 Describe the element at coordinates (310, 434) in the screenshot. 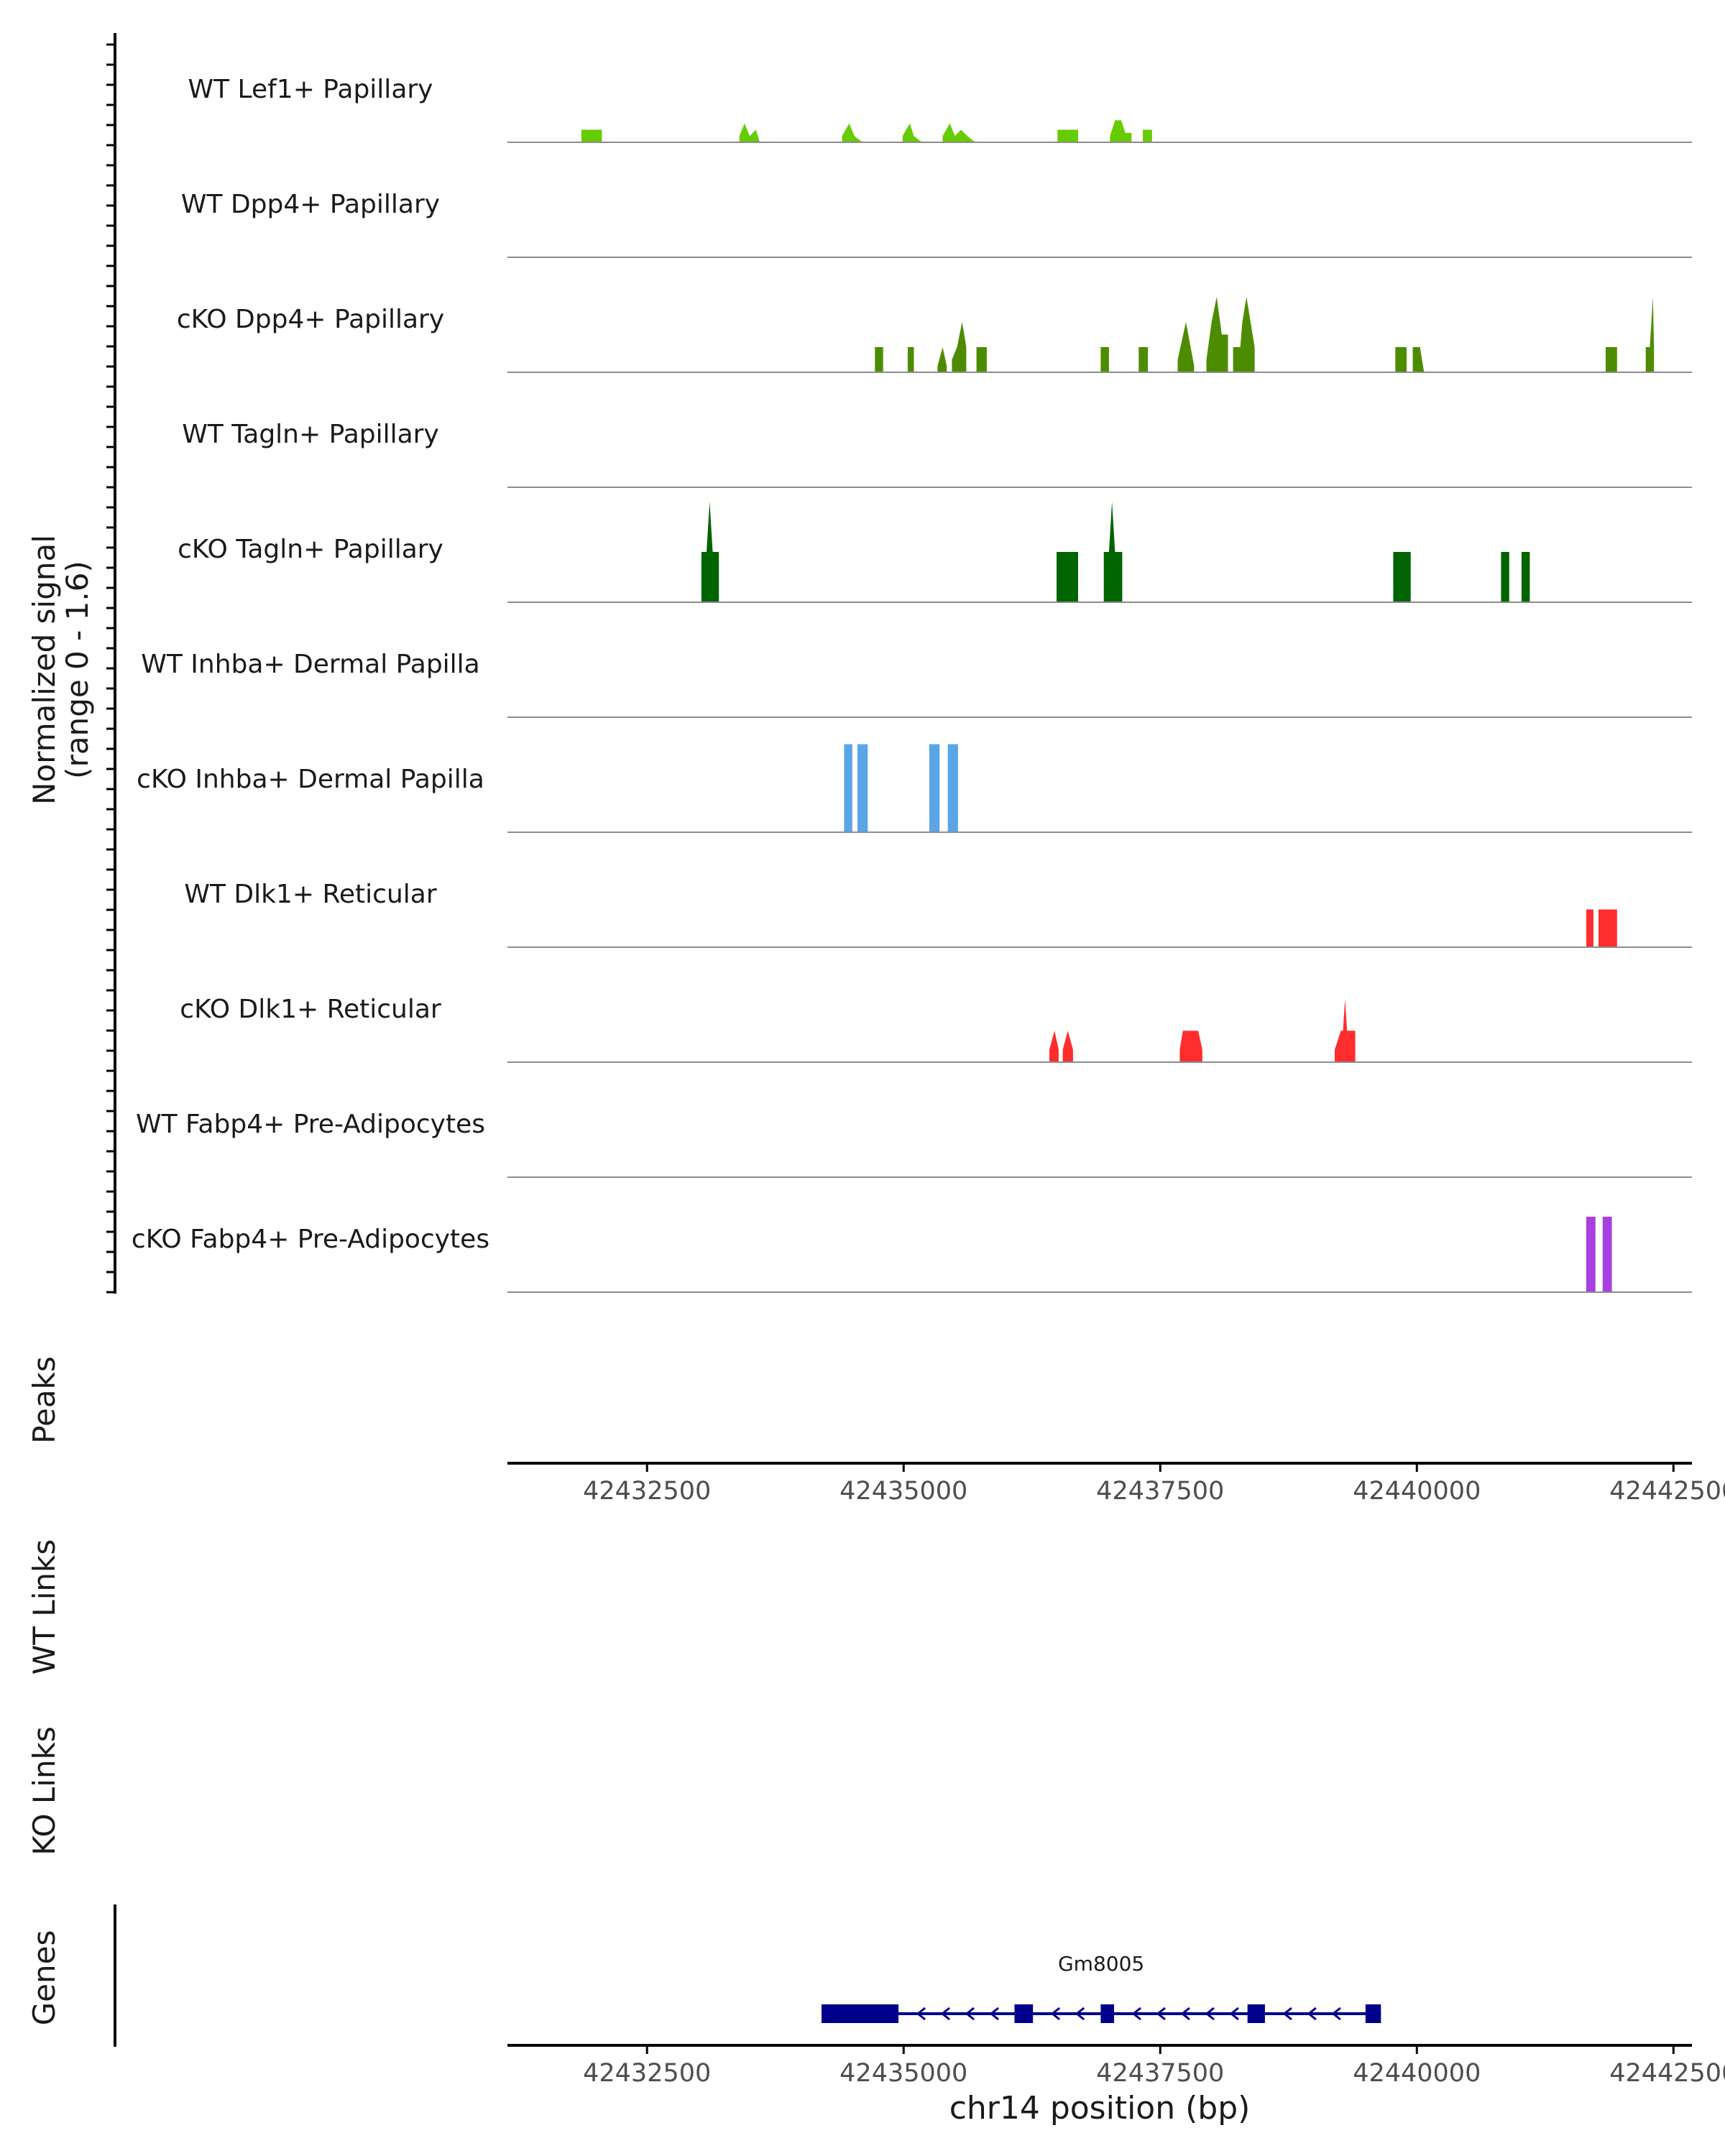

I see `track-label: WT Tagln+ Papillary` at that location.